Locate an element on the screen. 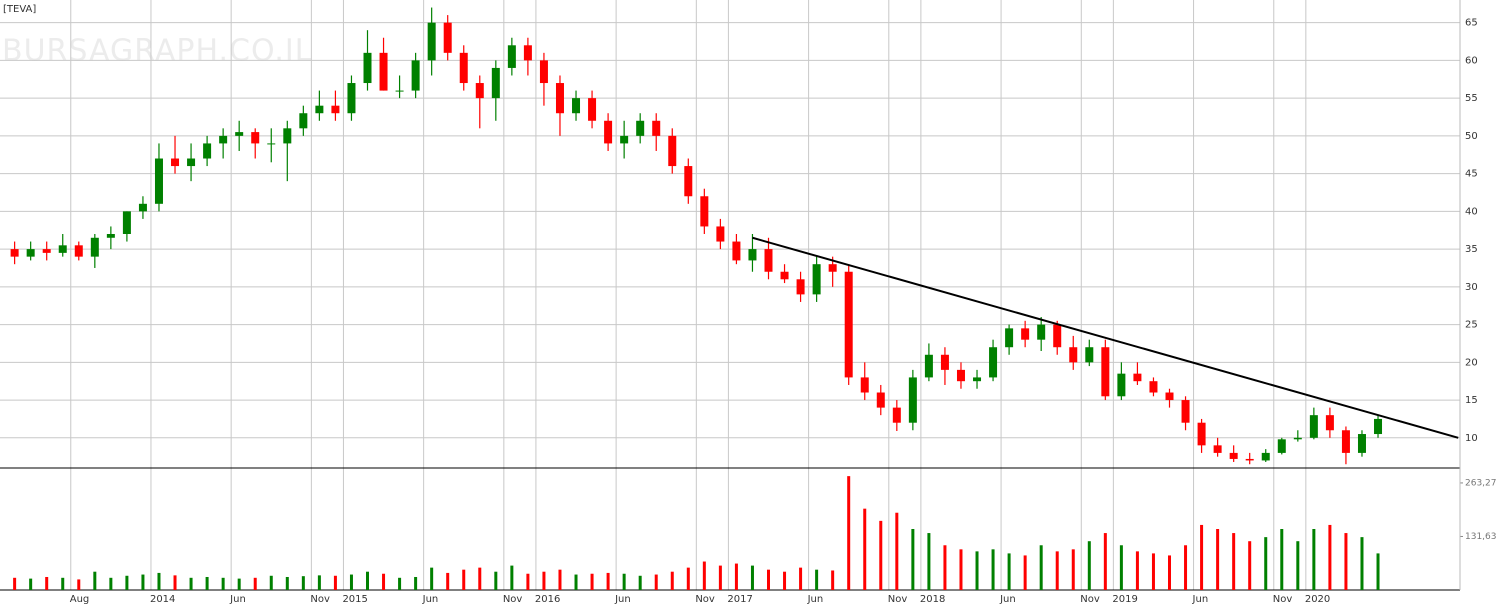 This screenshot has height=606, width=1496. chart-title: [TEVA] is located at coordinates (19, 9).